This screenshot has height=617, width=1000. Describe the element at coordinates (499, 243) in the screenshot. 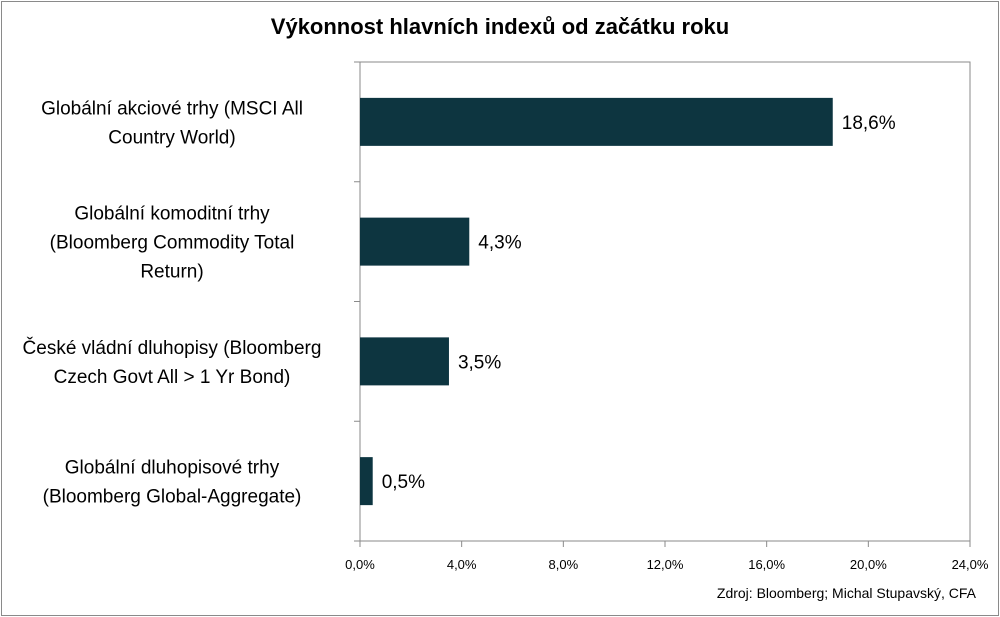

I see `value-label: 4,3%` at that location.